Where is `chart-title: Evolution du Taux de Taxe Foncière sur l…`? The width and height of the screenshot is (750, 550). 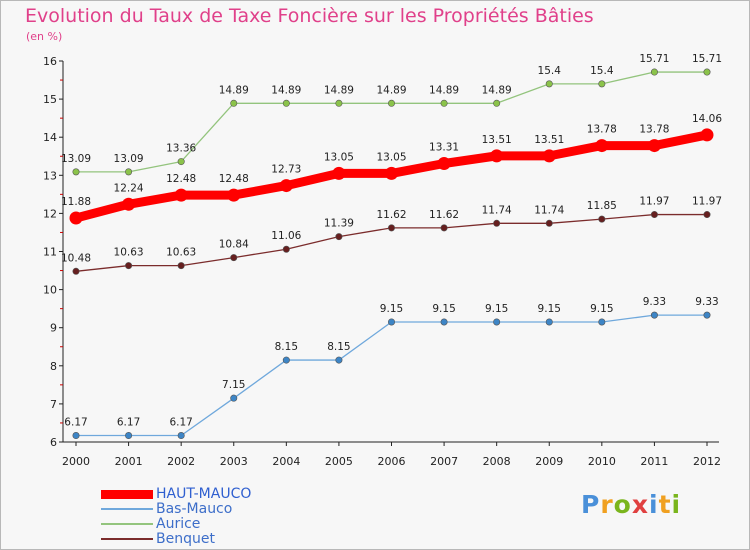 chart-title: Evolution du Taux de Taxe Foncière sur l… is located at coordinates (309, 16).